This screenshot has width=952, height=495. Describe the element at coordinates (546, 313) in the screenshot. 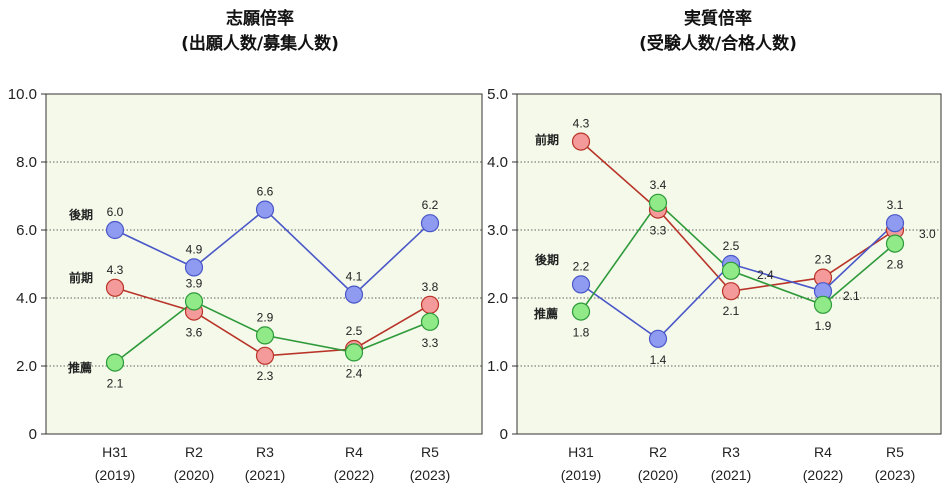

I see `right-series-name: 推薦` at that location.